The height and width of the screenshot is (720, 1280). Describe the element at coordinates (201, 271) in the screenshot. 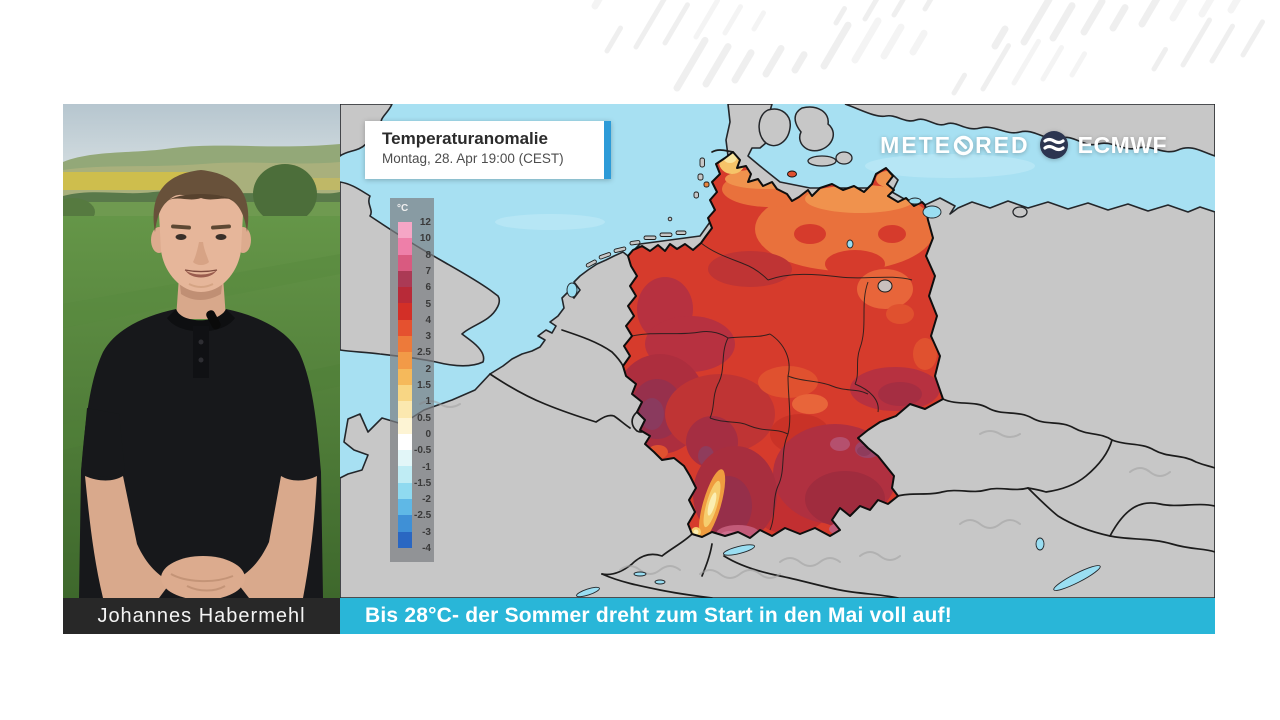

I see `upper-lip-line` at that location.